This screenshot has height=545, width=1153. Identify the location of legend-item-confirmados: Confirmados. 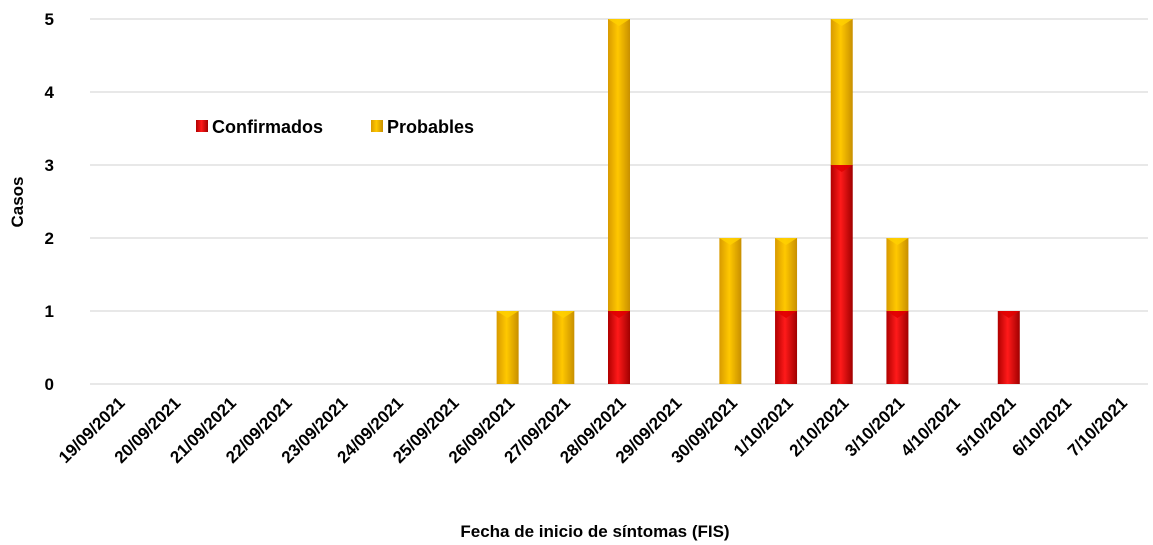
(259, 127).